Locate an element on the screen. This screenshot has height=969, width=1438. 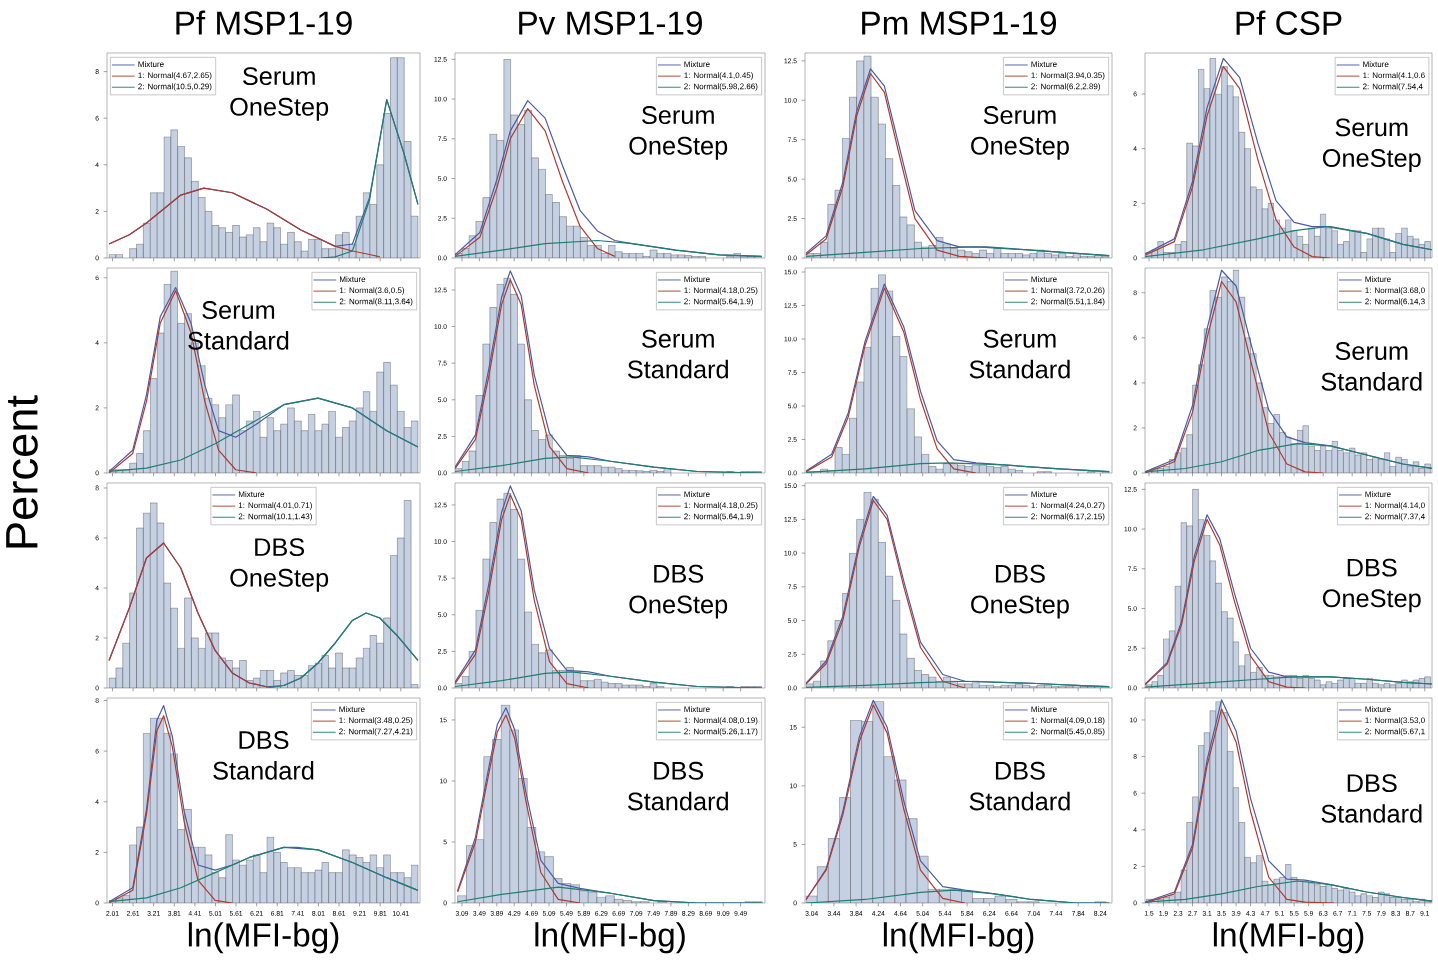
legend-label: 2: Normal(5.45,0.85) is located at coordinates (1068, 732).